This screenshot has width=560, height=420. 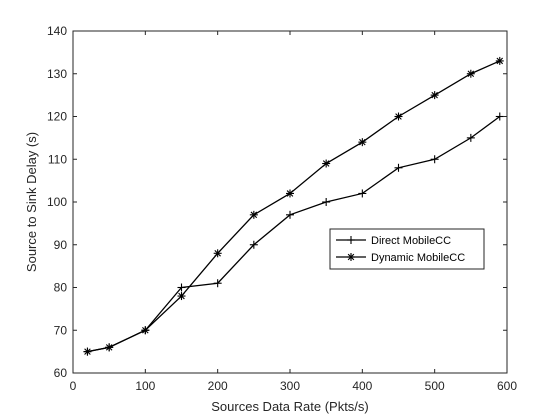 What do you see at coordinates (145, 386) in the screenshot?
I see `x-tick-label-100: 100` at bounding box center [145, 386].